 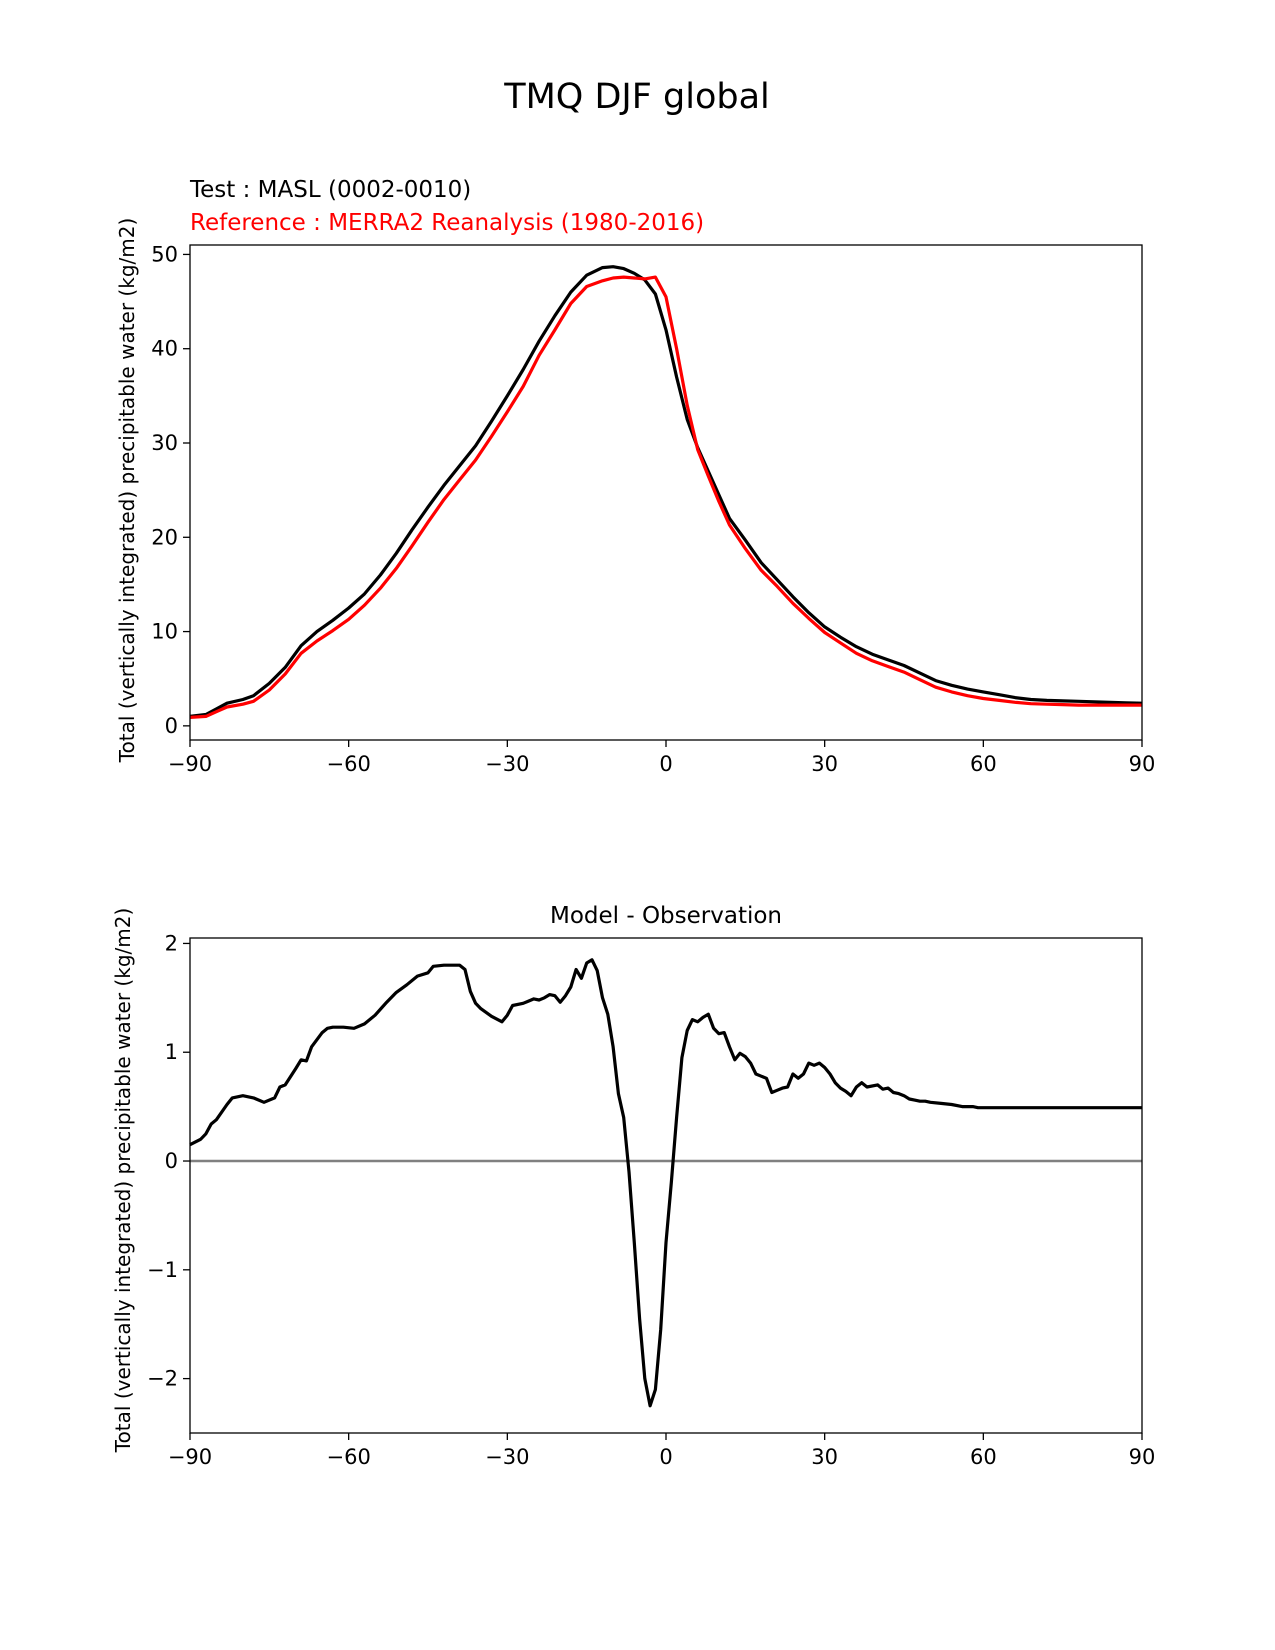 What do you see at coordinates (162, 1379) in the screenshot?
I see `y-tick-label: −2` at bounding box center [162, 1379].